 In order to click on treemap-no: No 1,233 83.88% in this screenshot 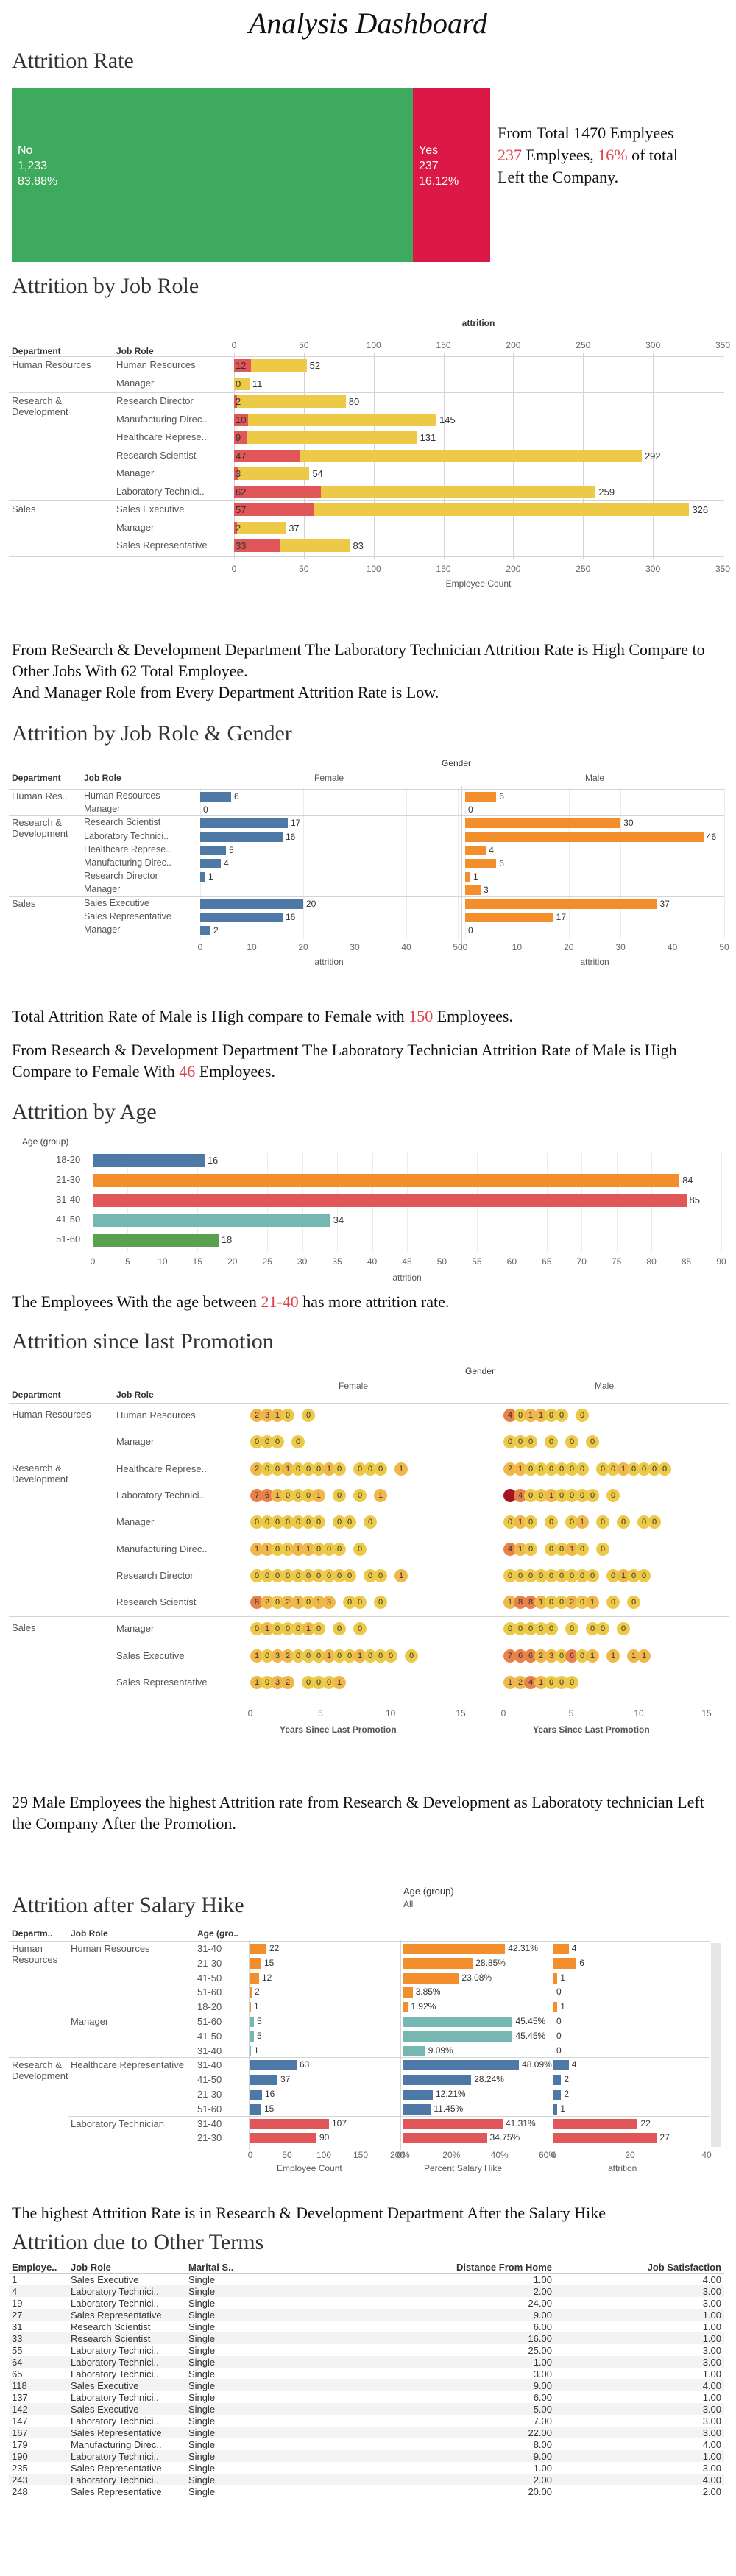, I will do `click(212, 175)`.